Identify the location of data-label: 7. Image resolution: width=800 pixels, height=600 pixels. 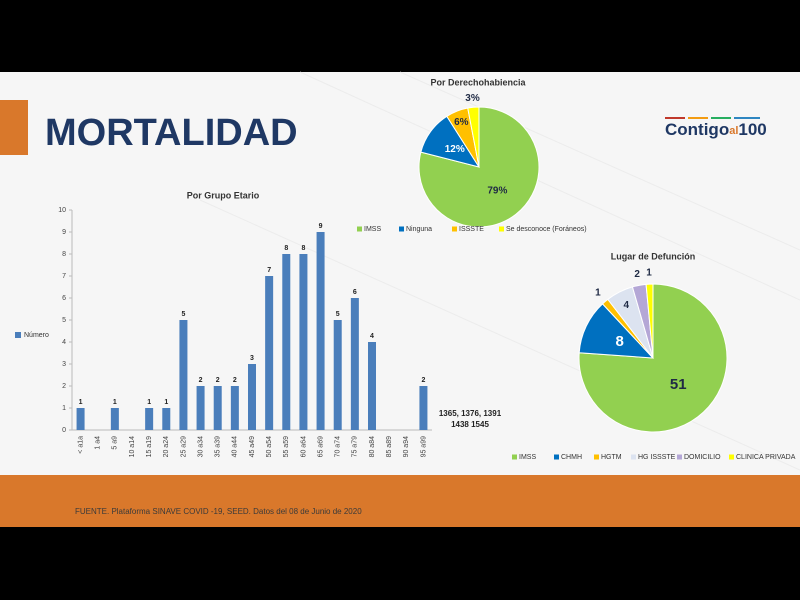
(269, 270).